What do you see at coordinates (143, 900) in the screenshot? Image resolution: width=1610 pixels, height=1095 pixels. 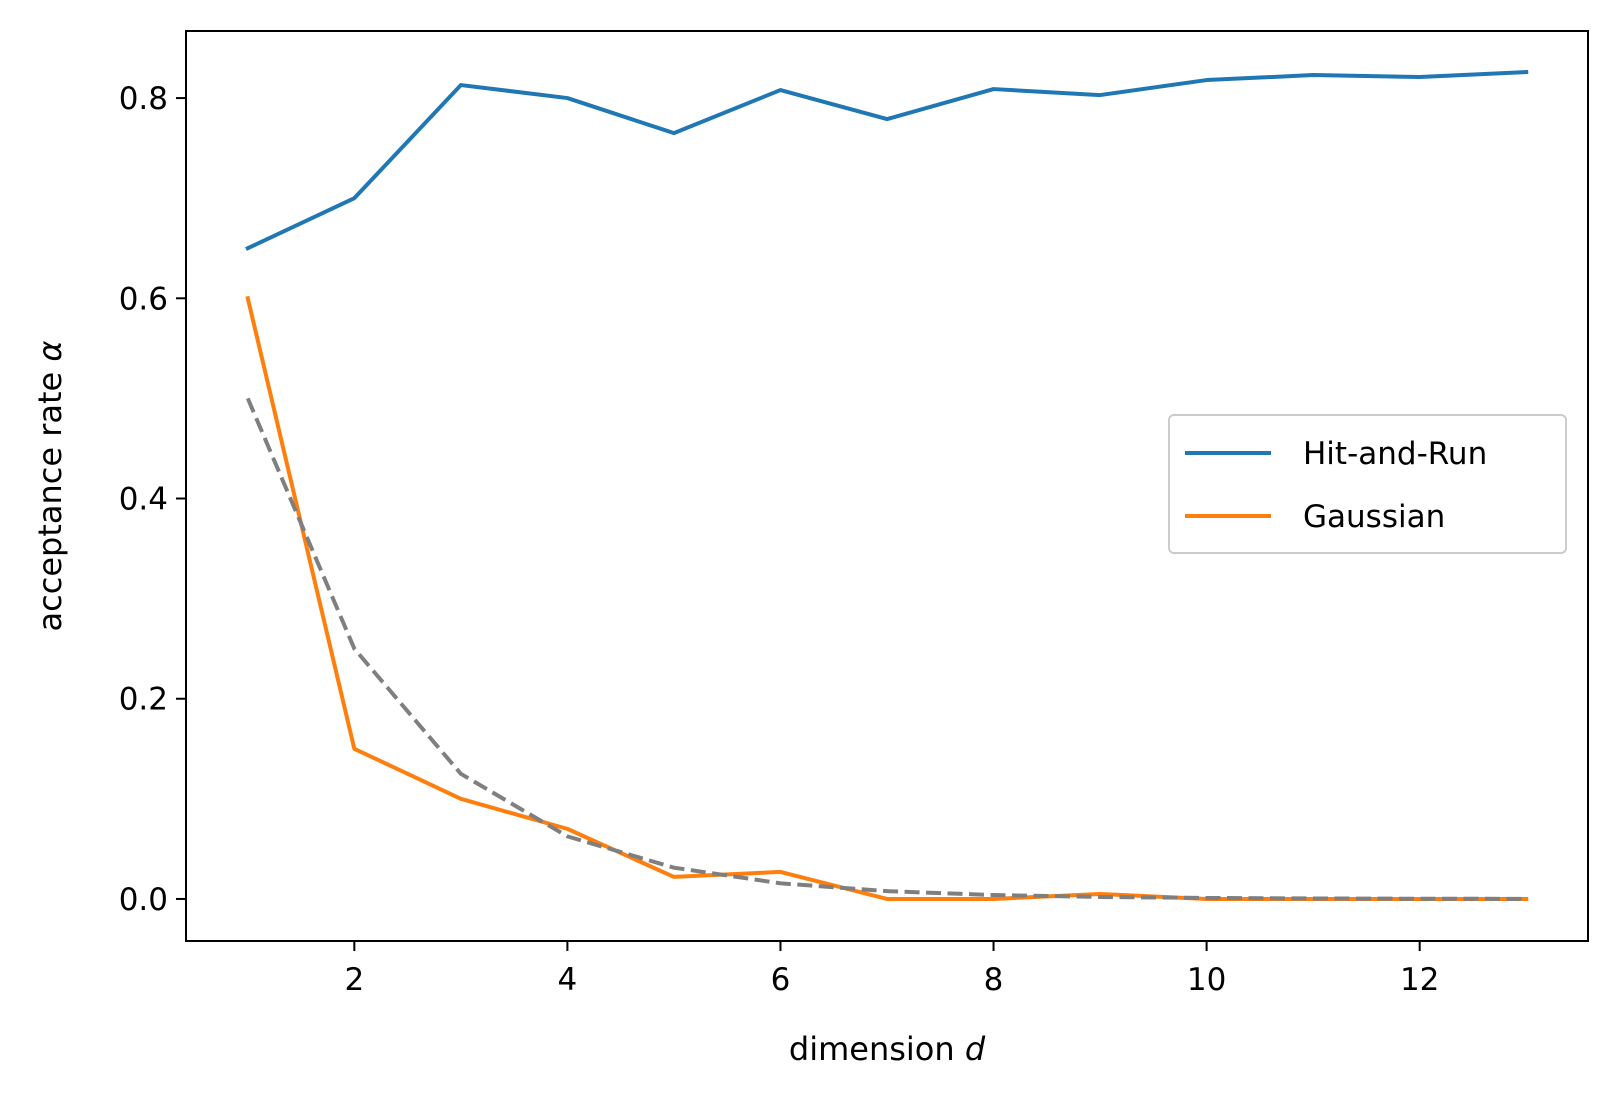 I see `y-tick-label: 0.0` at bounding box center [143, 900].